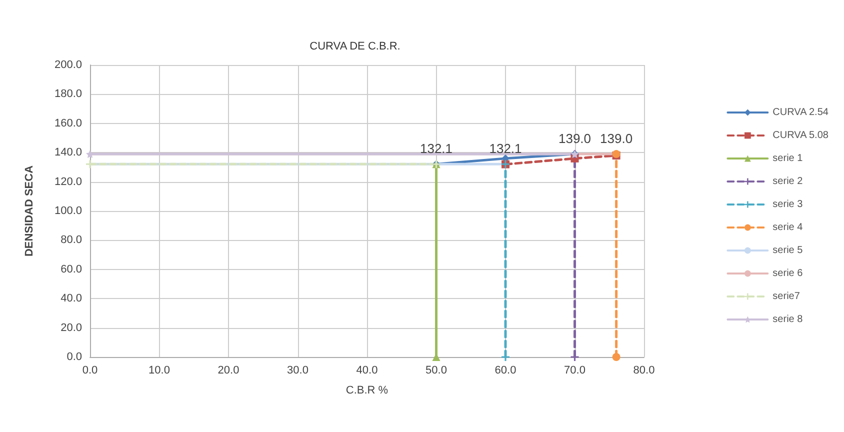 This screenshot has height=432, width=844. I want to click on y-tick-label: 180.0, so click(68, 94).